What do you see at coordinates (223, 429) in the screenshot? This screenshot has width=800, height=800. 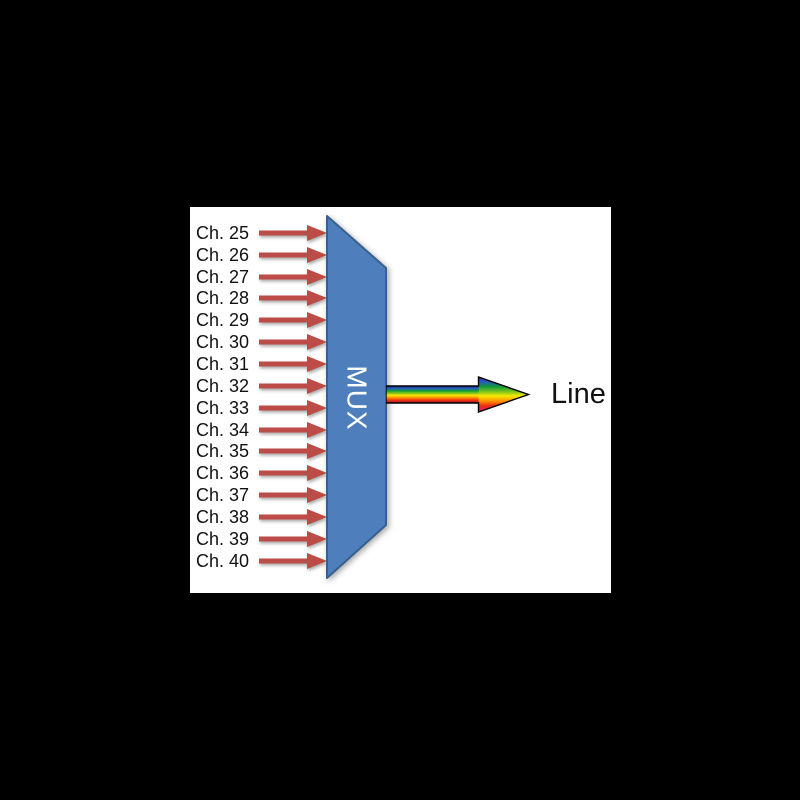 I see `channel-label: Ch. 34` at bounding box center [223, 429].